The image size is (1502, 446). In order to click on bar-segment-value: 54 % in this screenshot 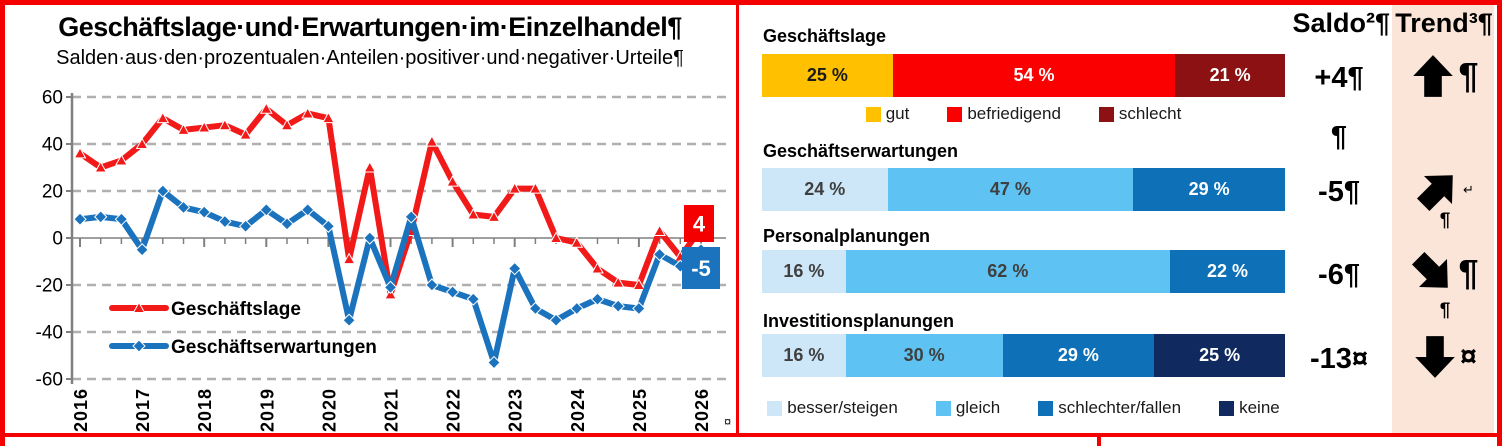, I will do `click(1034, 75)`.